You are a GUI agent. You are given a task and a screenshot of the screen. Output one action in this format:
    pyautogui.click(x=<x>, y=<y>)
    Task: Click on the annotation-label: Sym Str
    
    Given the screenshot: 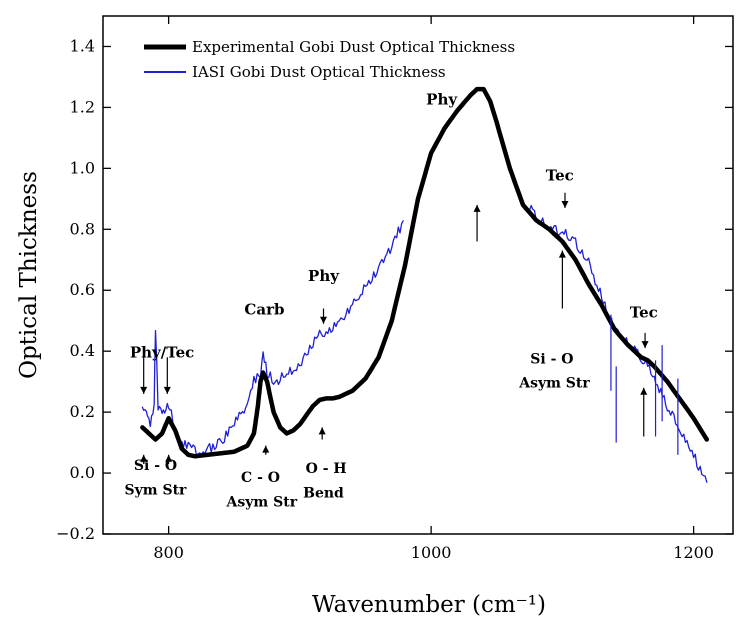 What is the action you would take?
    pyautogui.click(x=156, y=490)
    